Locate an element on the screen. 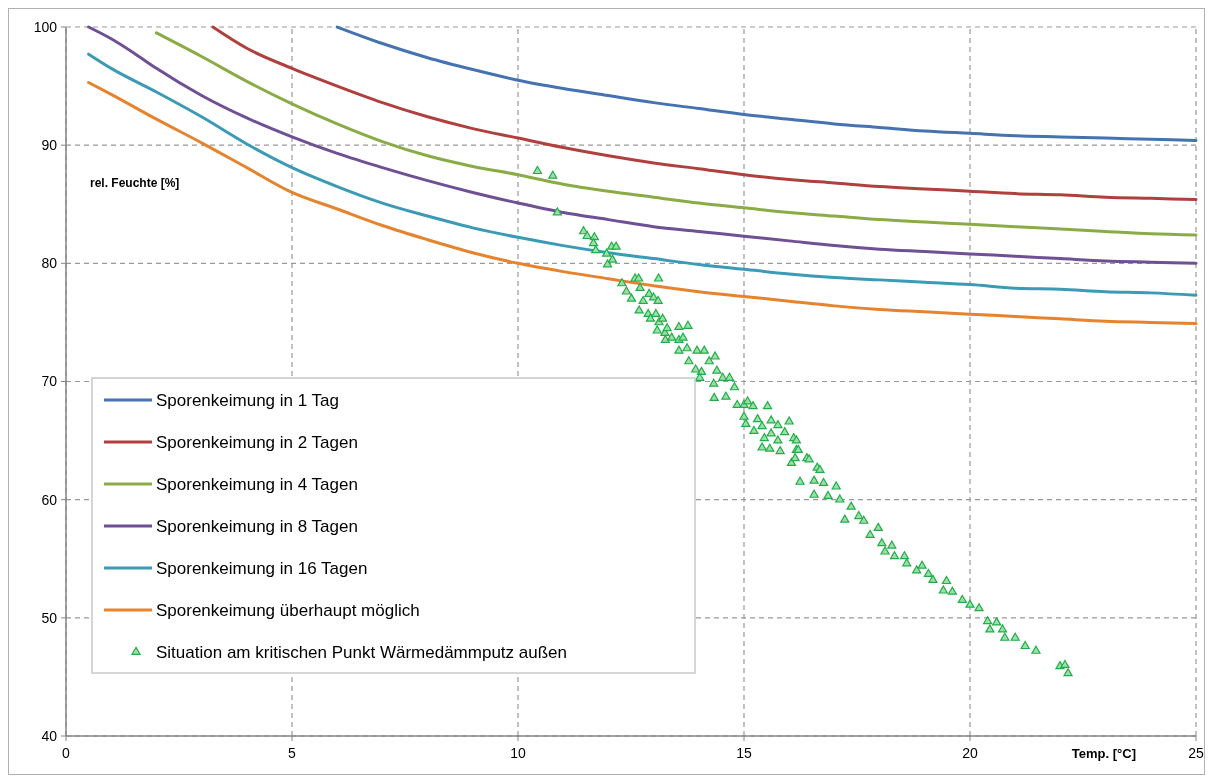 The height and width of the screenshot is (783, 1213). y-tick-label: 70 is located at coordinates (49, 381).